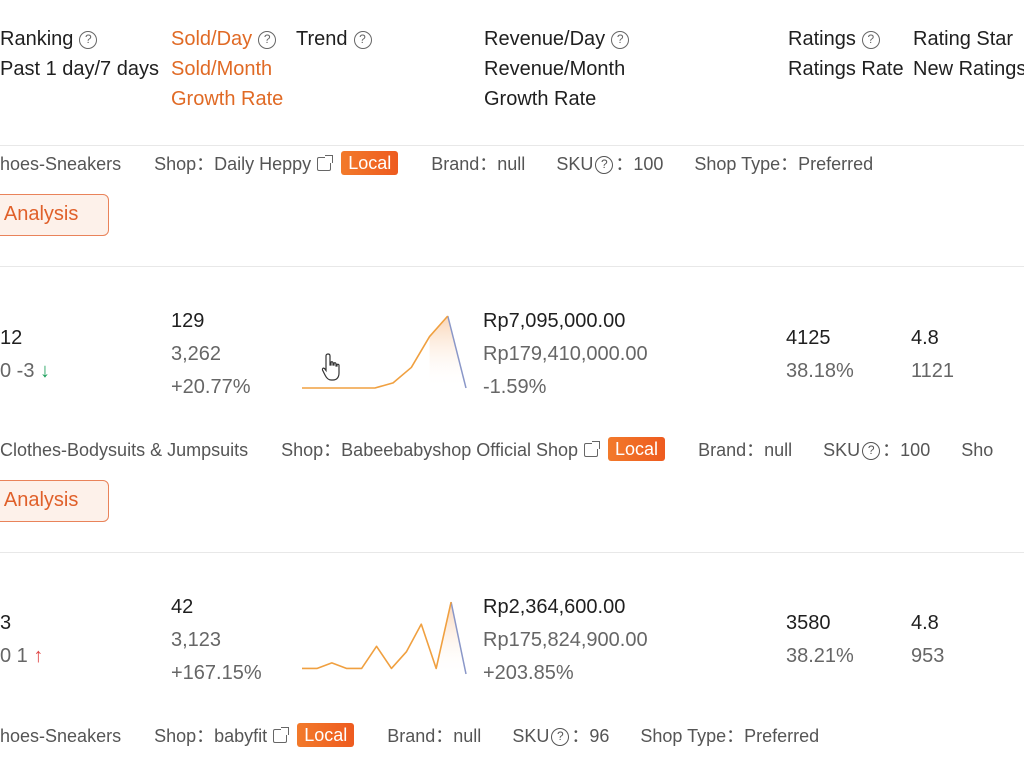 This screenshot has width=1024, height=766. I want to click on ratings-rate-header: Ratings Rate, so click(846, 69).